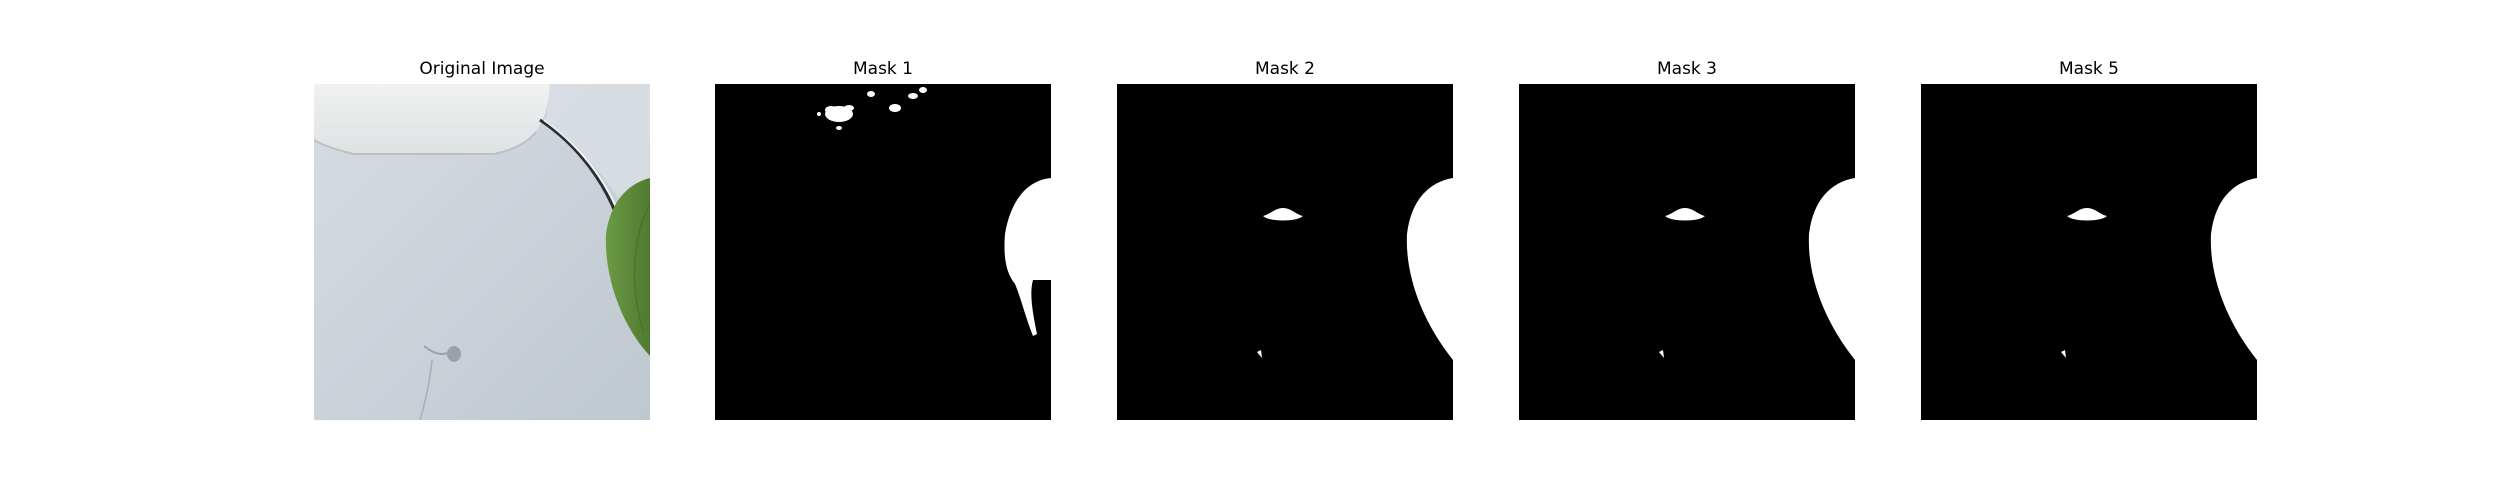 This screenshot has width=2500, height=500. Describe the element at coordinates (1284, 69) in the screenshot. I see `panel-title: Mask 2` at that location.